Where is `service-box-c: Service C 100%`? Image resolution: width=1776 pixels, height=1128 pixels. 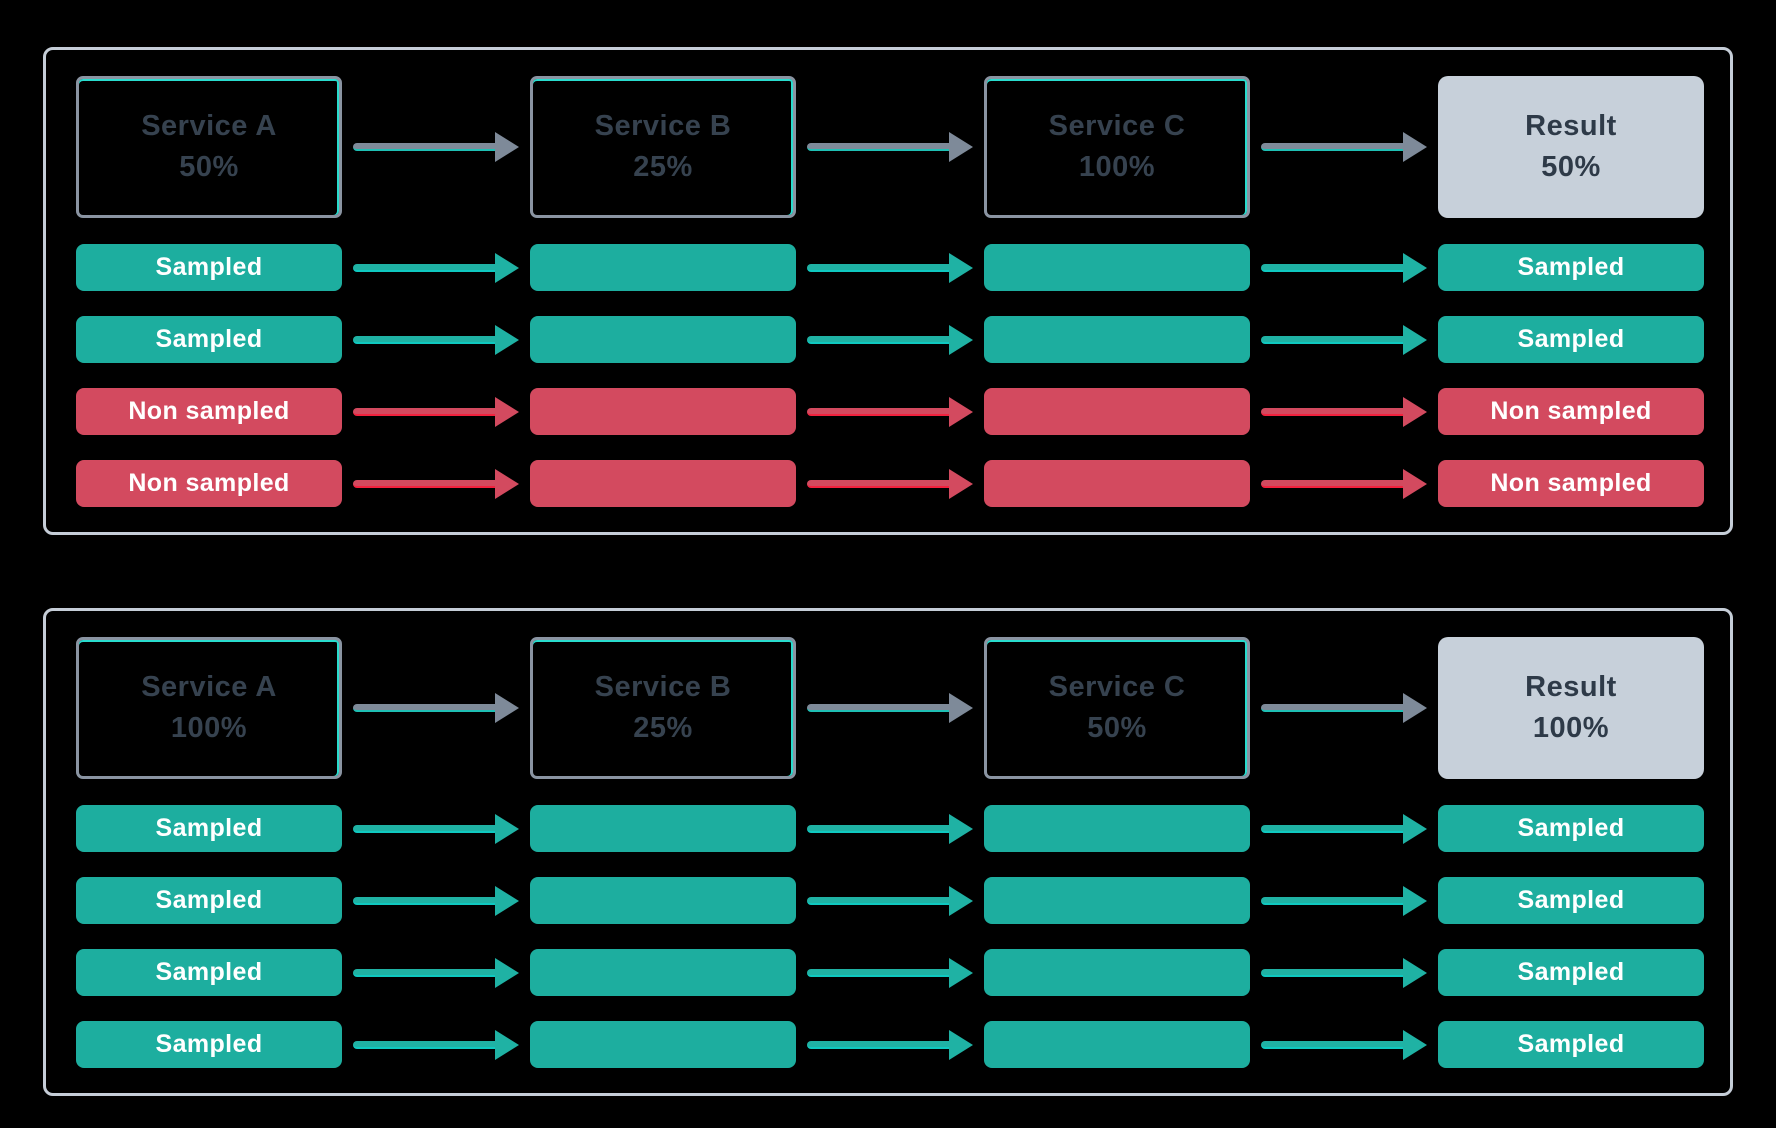 service-box-c: Service C 100% is located at coordinates (1117, 147).